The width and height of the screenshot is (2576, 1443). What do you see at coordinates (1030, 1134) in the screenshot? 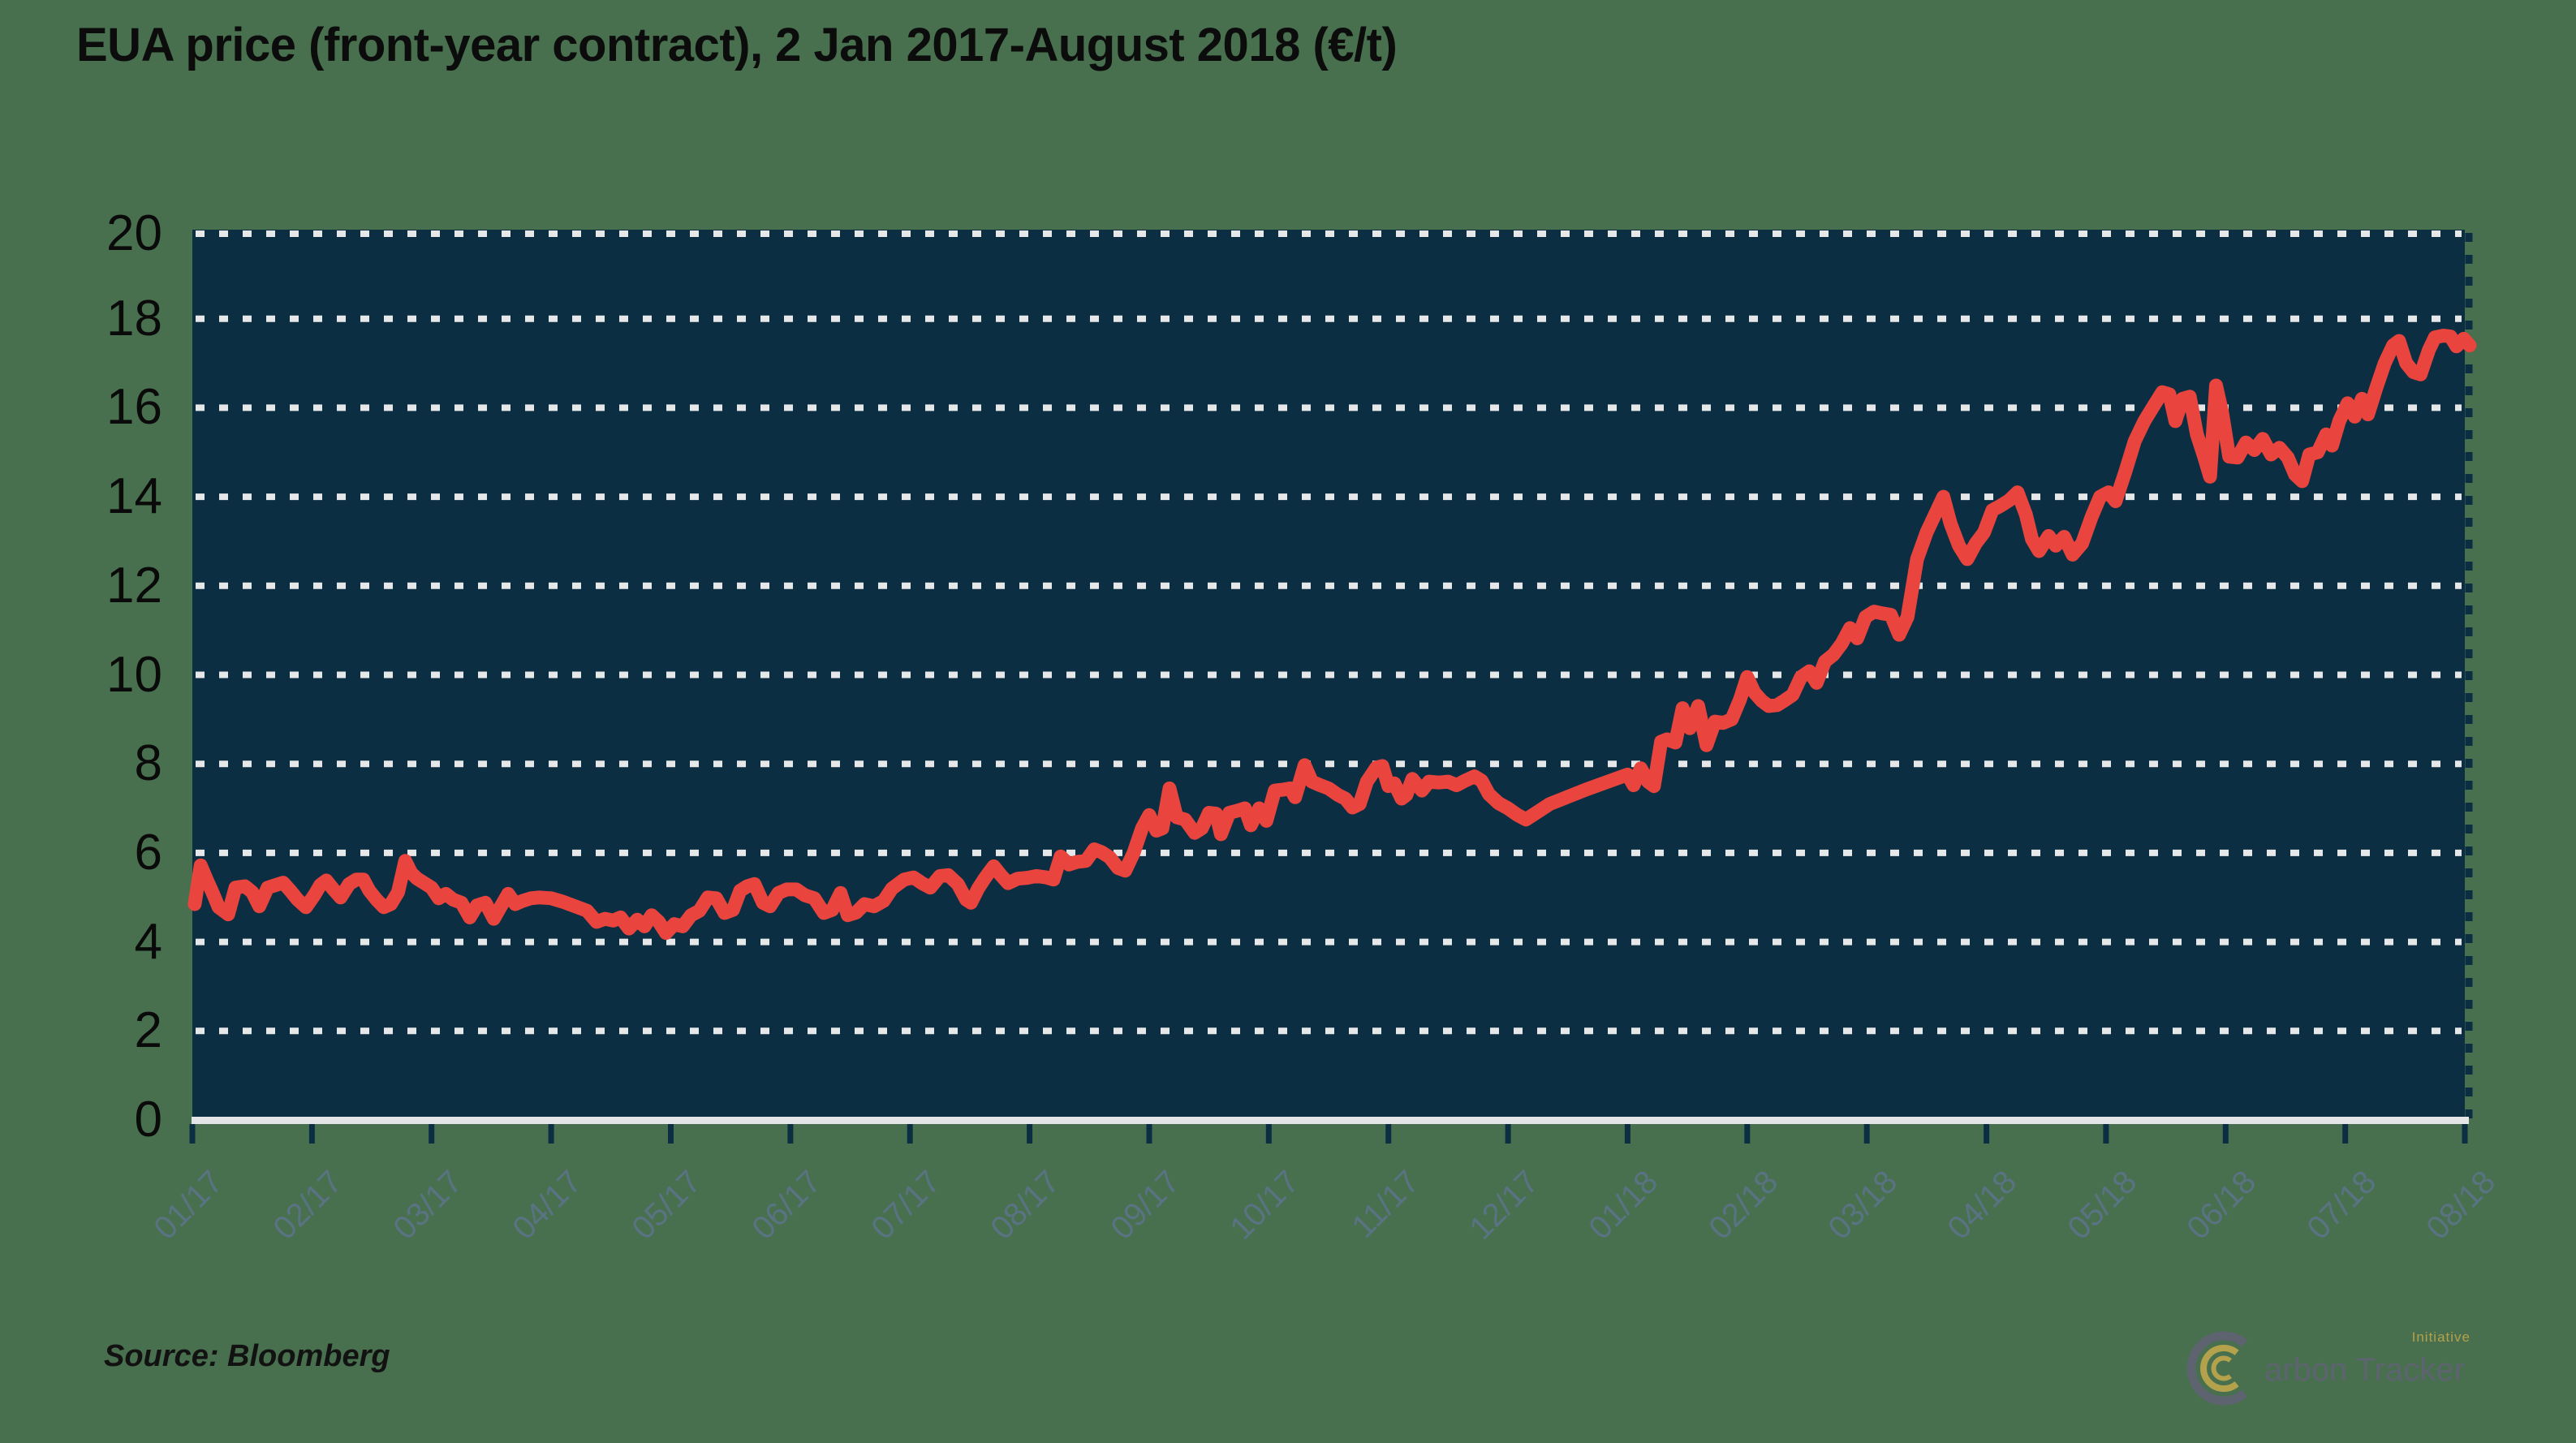
I see `x-tick-08/17` at bounding box center [1030, 1134].